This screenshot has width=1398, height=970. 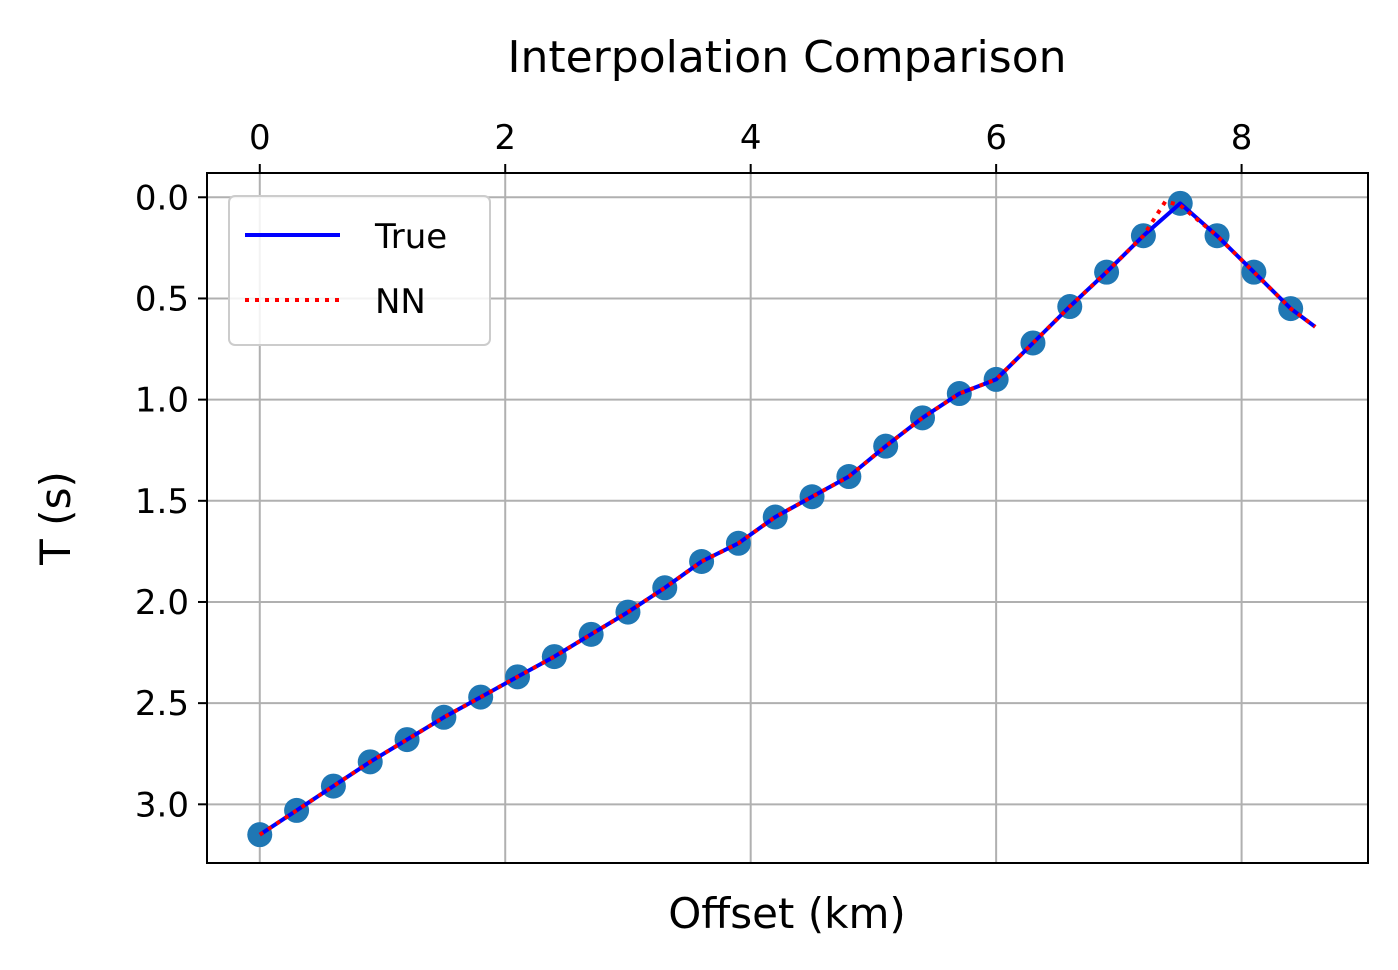 What do you see at coordinates (786, 57) in the screenshot?
I see `chart-title: Interpolation Comparison` at bounding box center [786, 57].